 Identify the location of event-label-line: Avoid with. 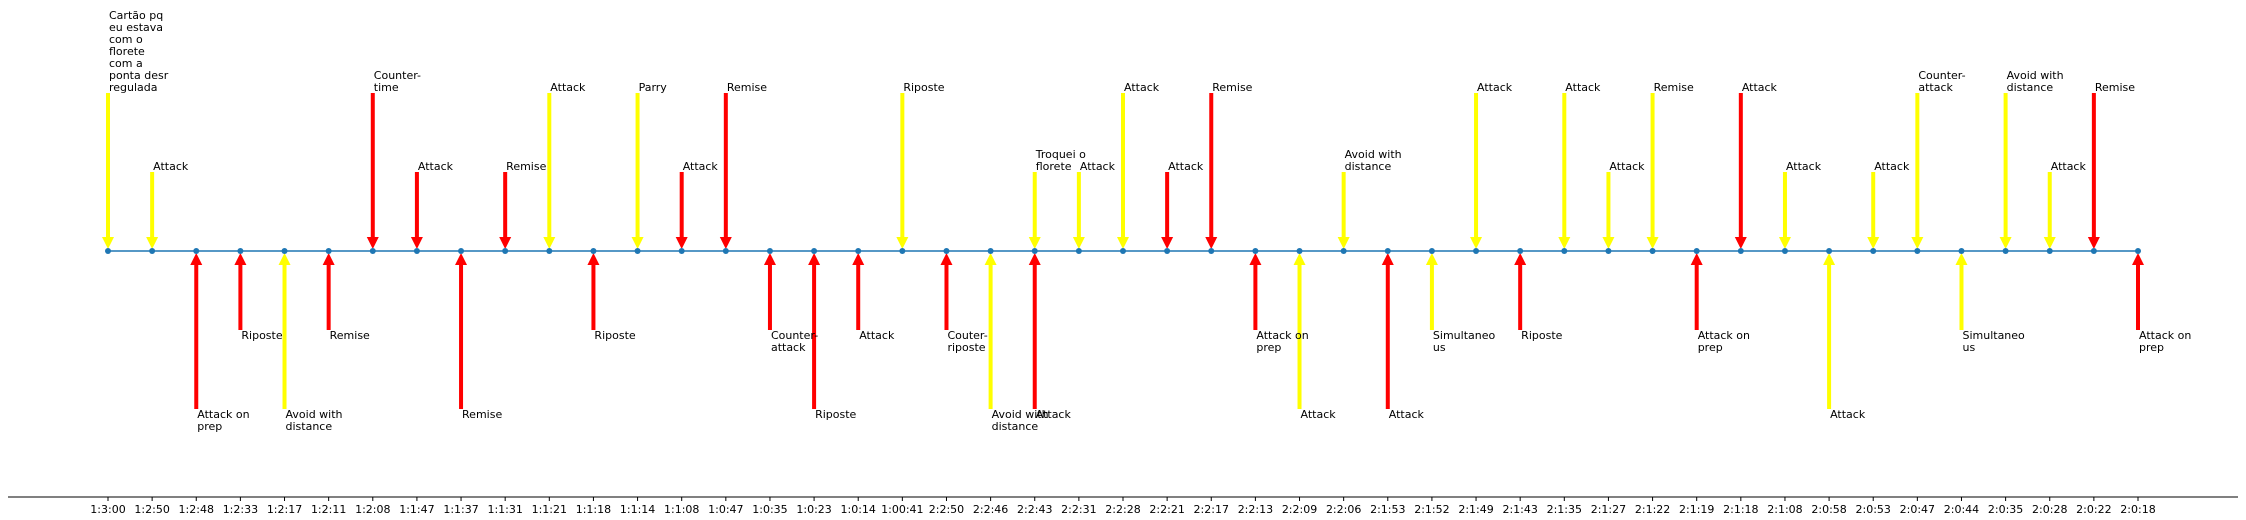
(1020, 414).